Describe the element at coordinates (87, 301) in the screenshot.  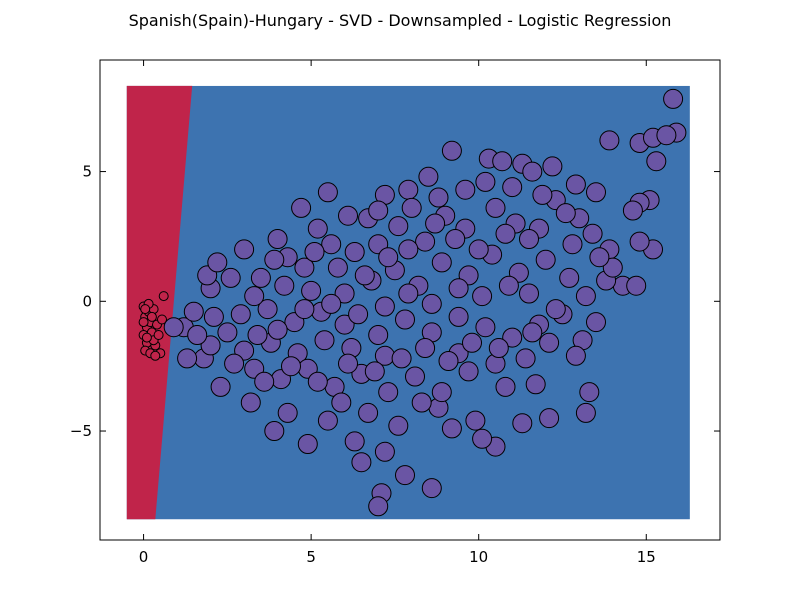
I see `y-tick-label: 0` at that location.